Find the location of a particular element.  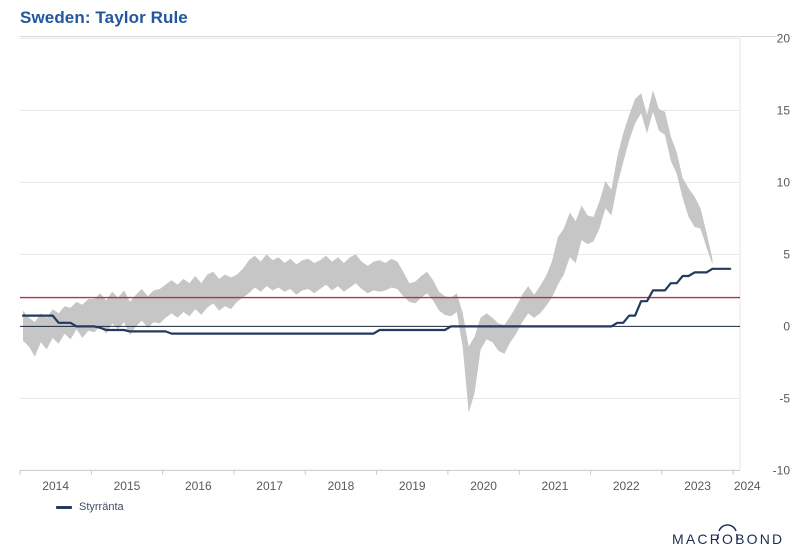

svg-text: -10 is located at coordinates (782, 471).